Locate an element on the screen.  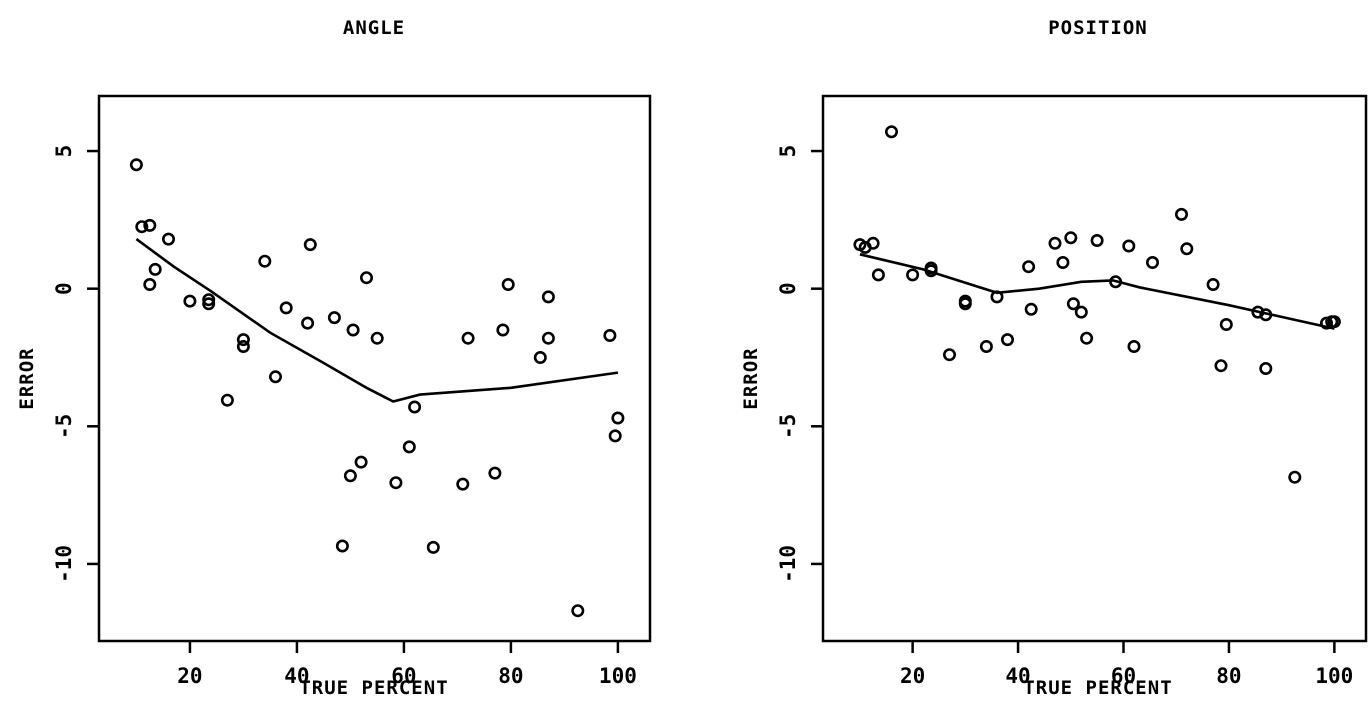
chart-title: ANGLE is located at coordinates (374, 28).